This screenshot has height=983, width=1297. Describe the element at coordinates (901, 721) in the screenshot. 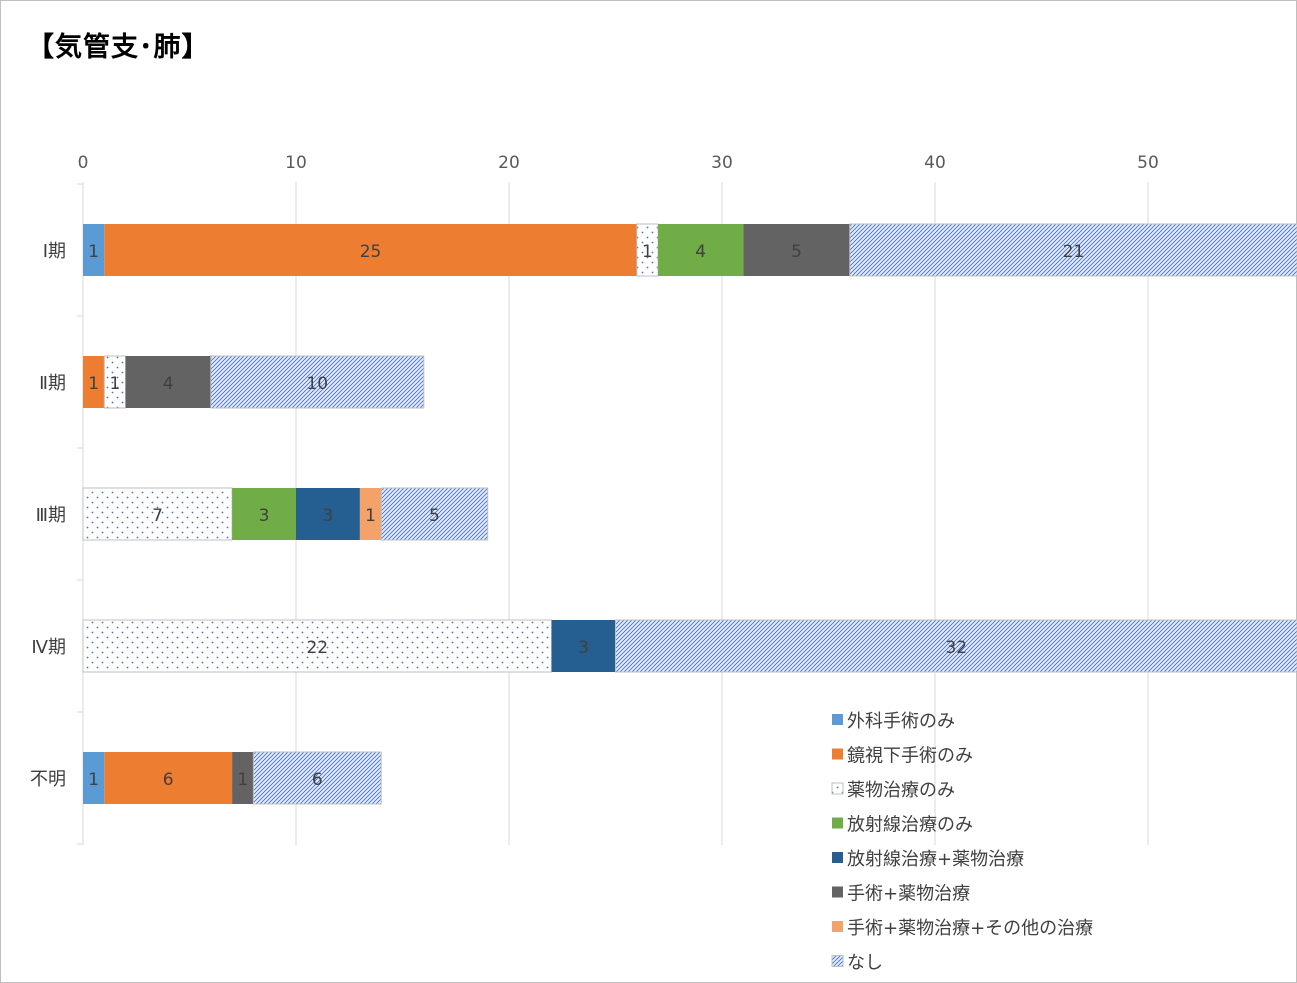

I see `legend-label: 外科手術のみ` at that location.